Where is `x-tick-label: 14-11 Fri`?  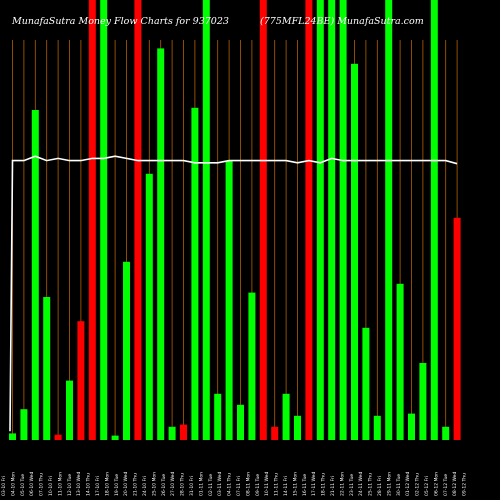
x-tick-label: 14-11 Fri is located at coordinates (286, 486).